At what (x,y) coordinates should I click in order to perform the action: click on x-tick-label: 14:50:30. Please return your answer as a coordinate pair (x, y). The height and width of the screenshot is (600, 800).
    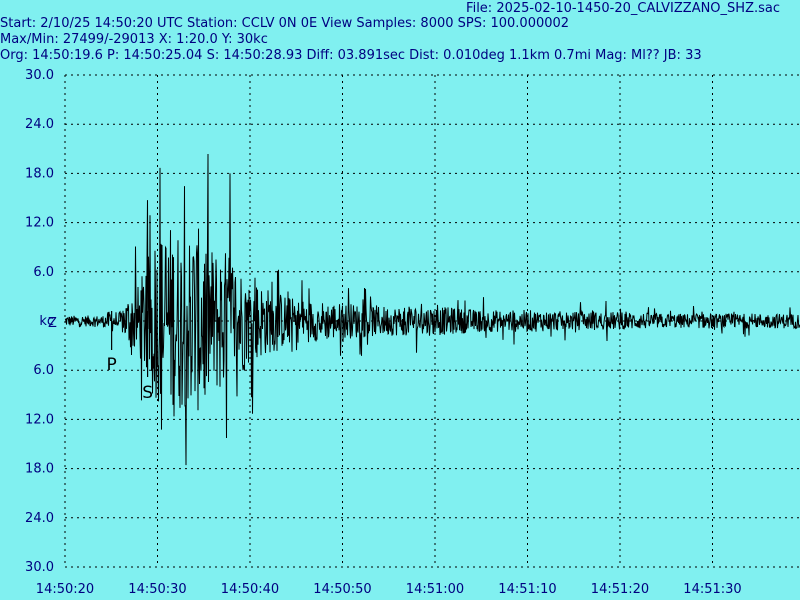
    Looking at the image, I should click on (157, 589).